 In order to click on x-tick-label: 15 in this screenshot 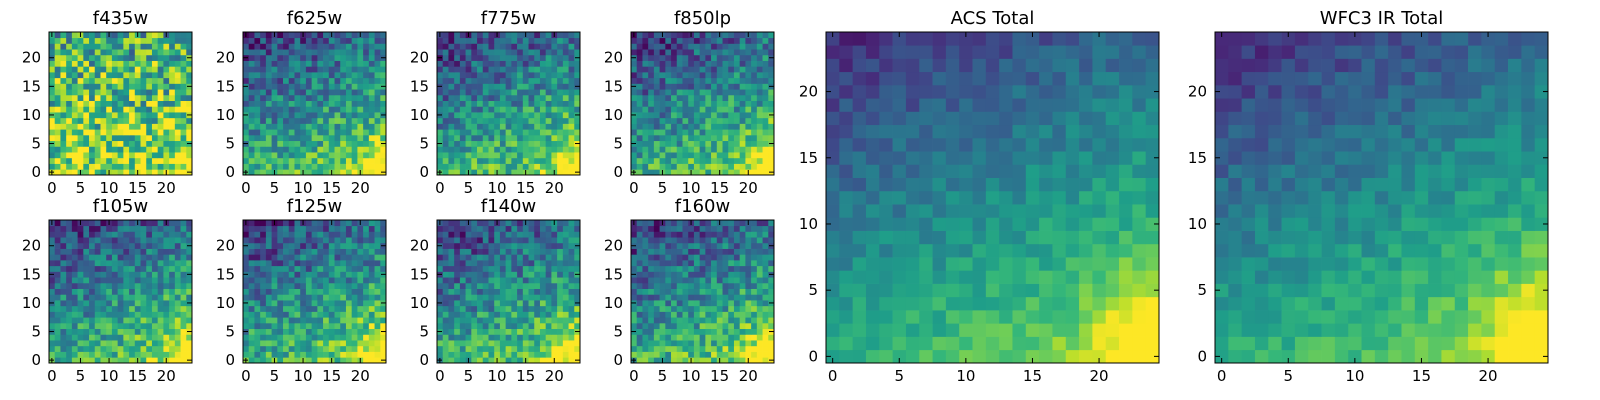, I will do `click(719, 188)`.